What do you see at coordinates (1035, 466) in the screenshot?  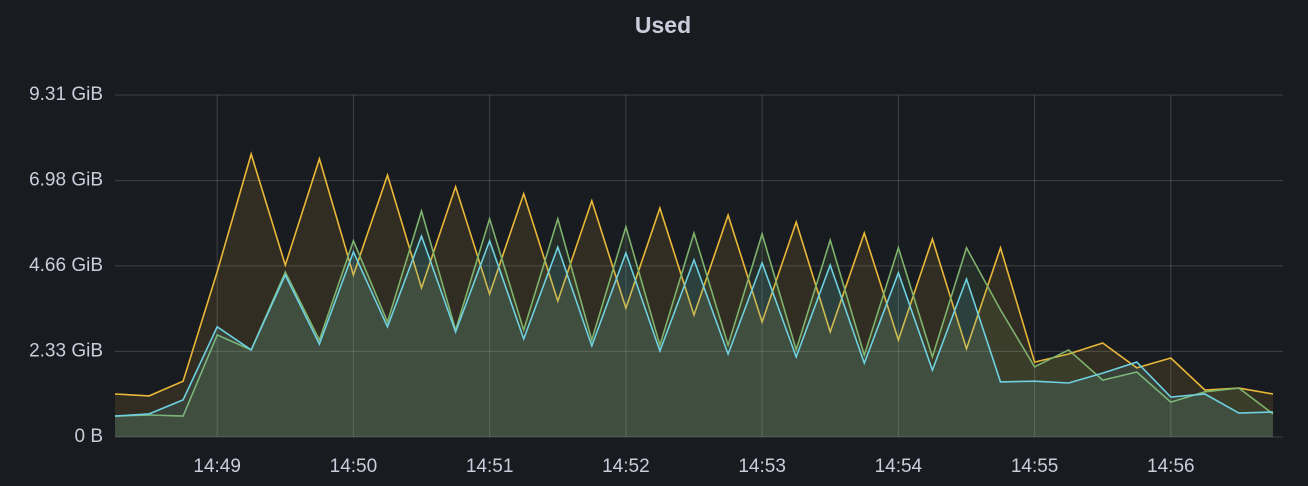 I see `x-tick-label: 14:55` at bounding box center [1035, 466].